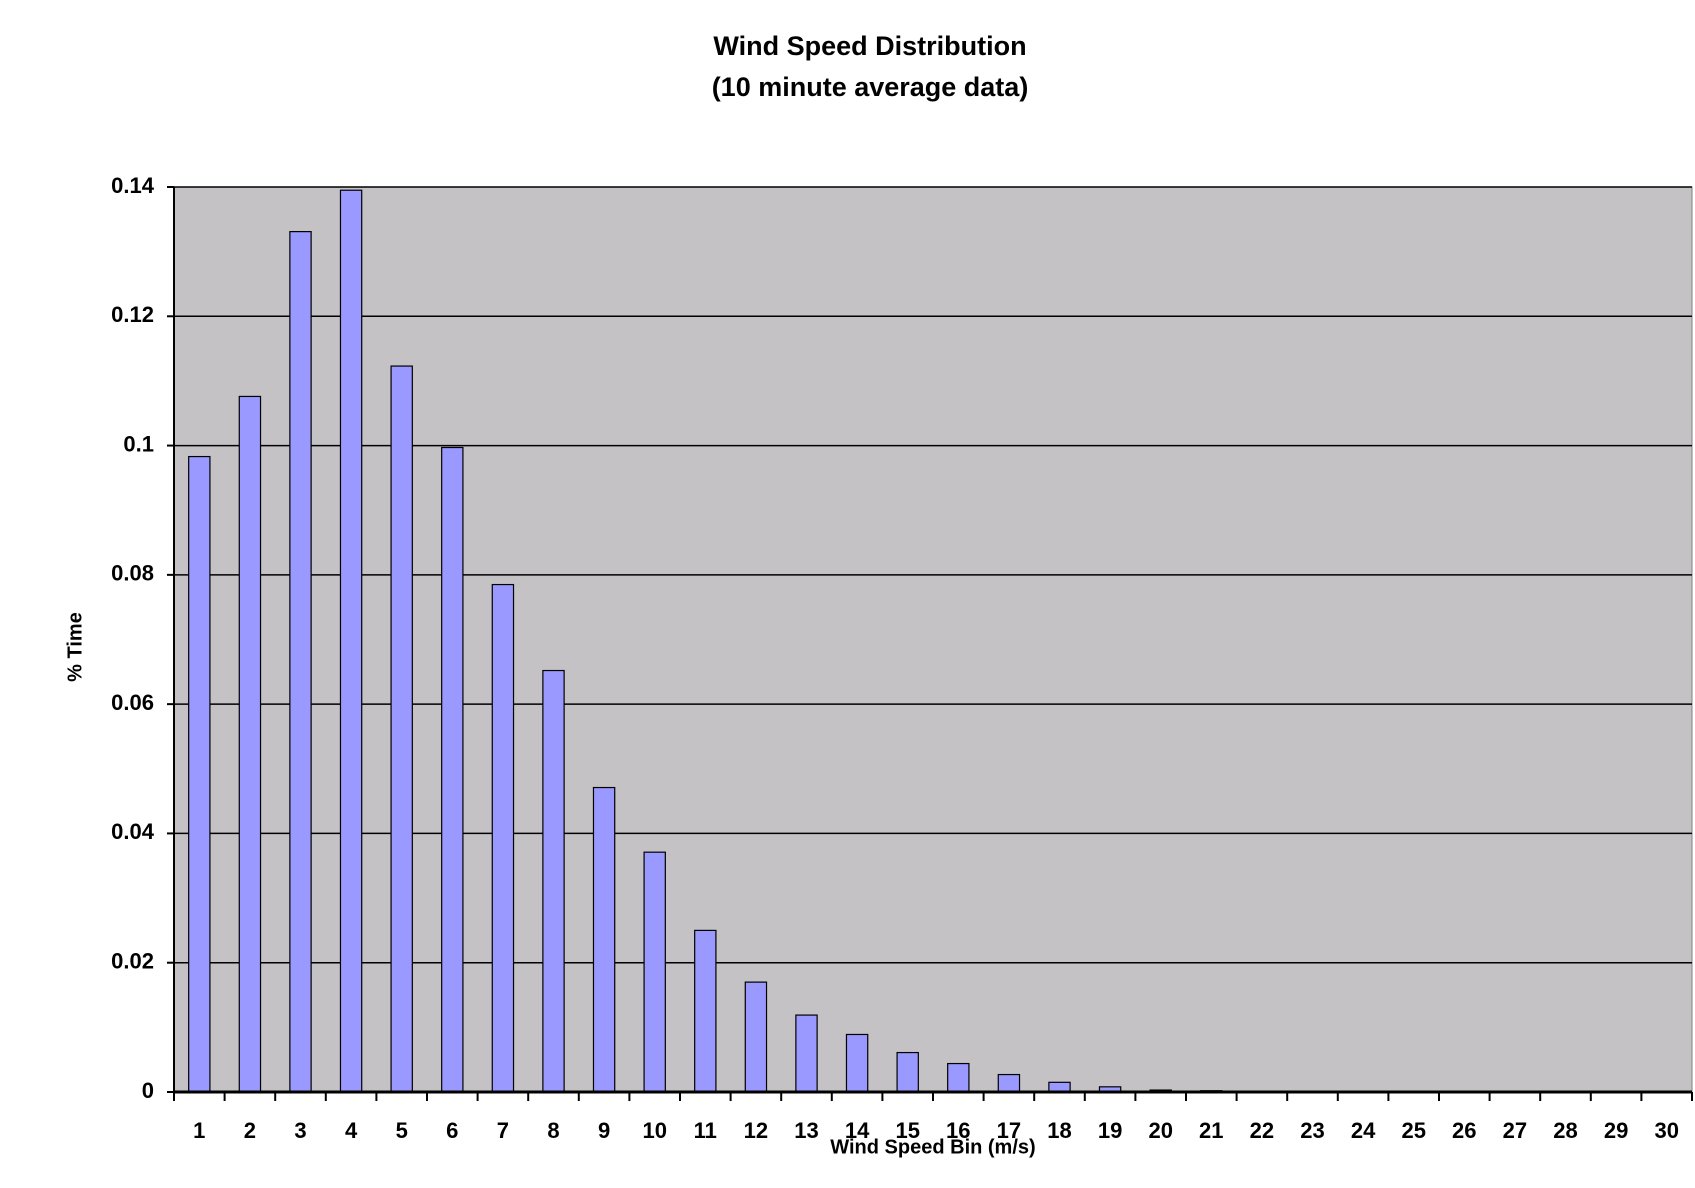  I want to click on x-tick-label: 13, so click(806, 1130).